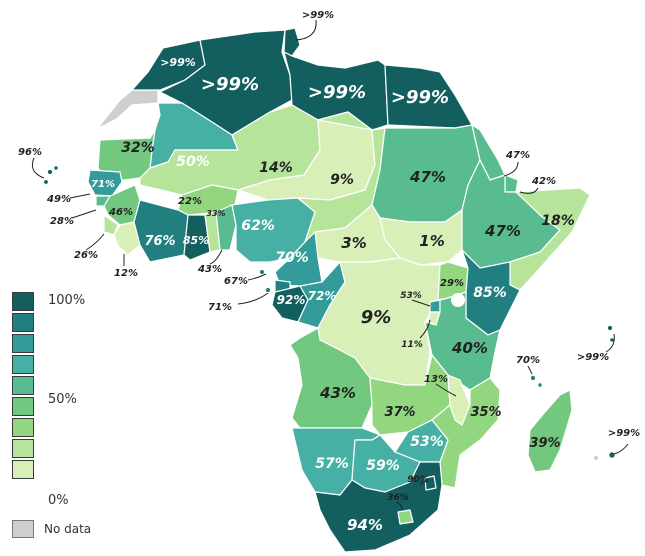 The image size is (645, 556). What do you see at coordinates (226, 227) in the screenshot?
I see `region-benin` at bounding box center [226, 227].